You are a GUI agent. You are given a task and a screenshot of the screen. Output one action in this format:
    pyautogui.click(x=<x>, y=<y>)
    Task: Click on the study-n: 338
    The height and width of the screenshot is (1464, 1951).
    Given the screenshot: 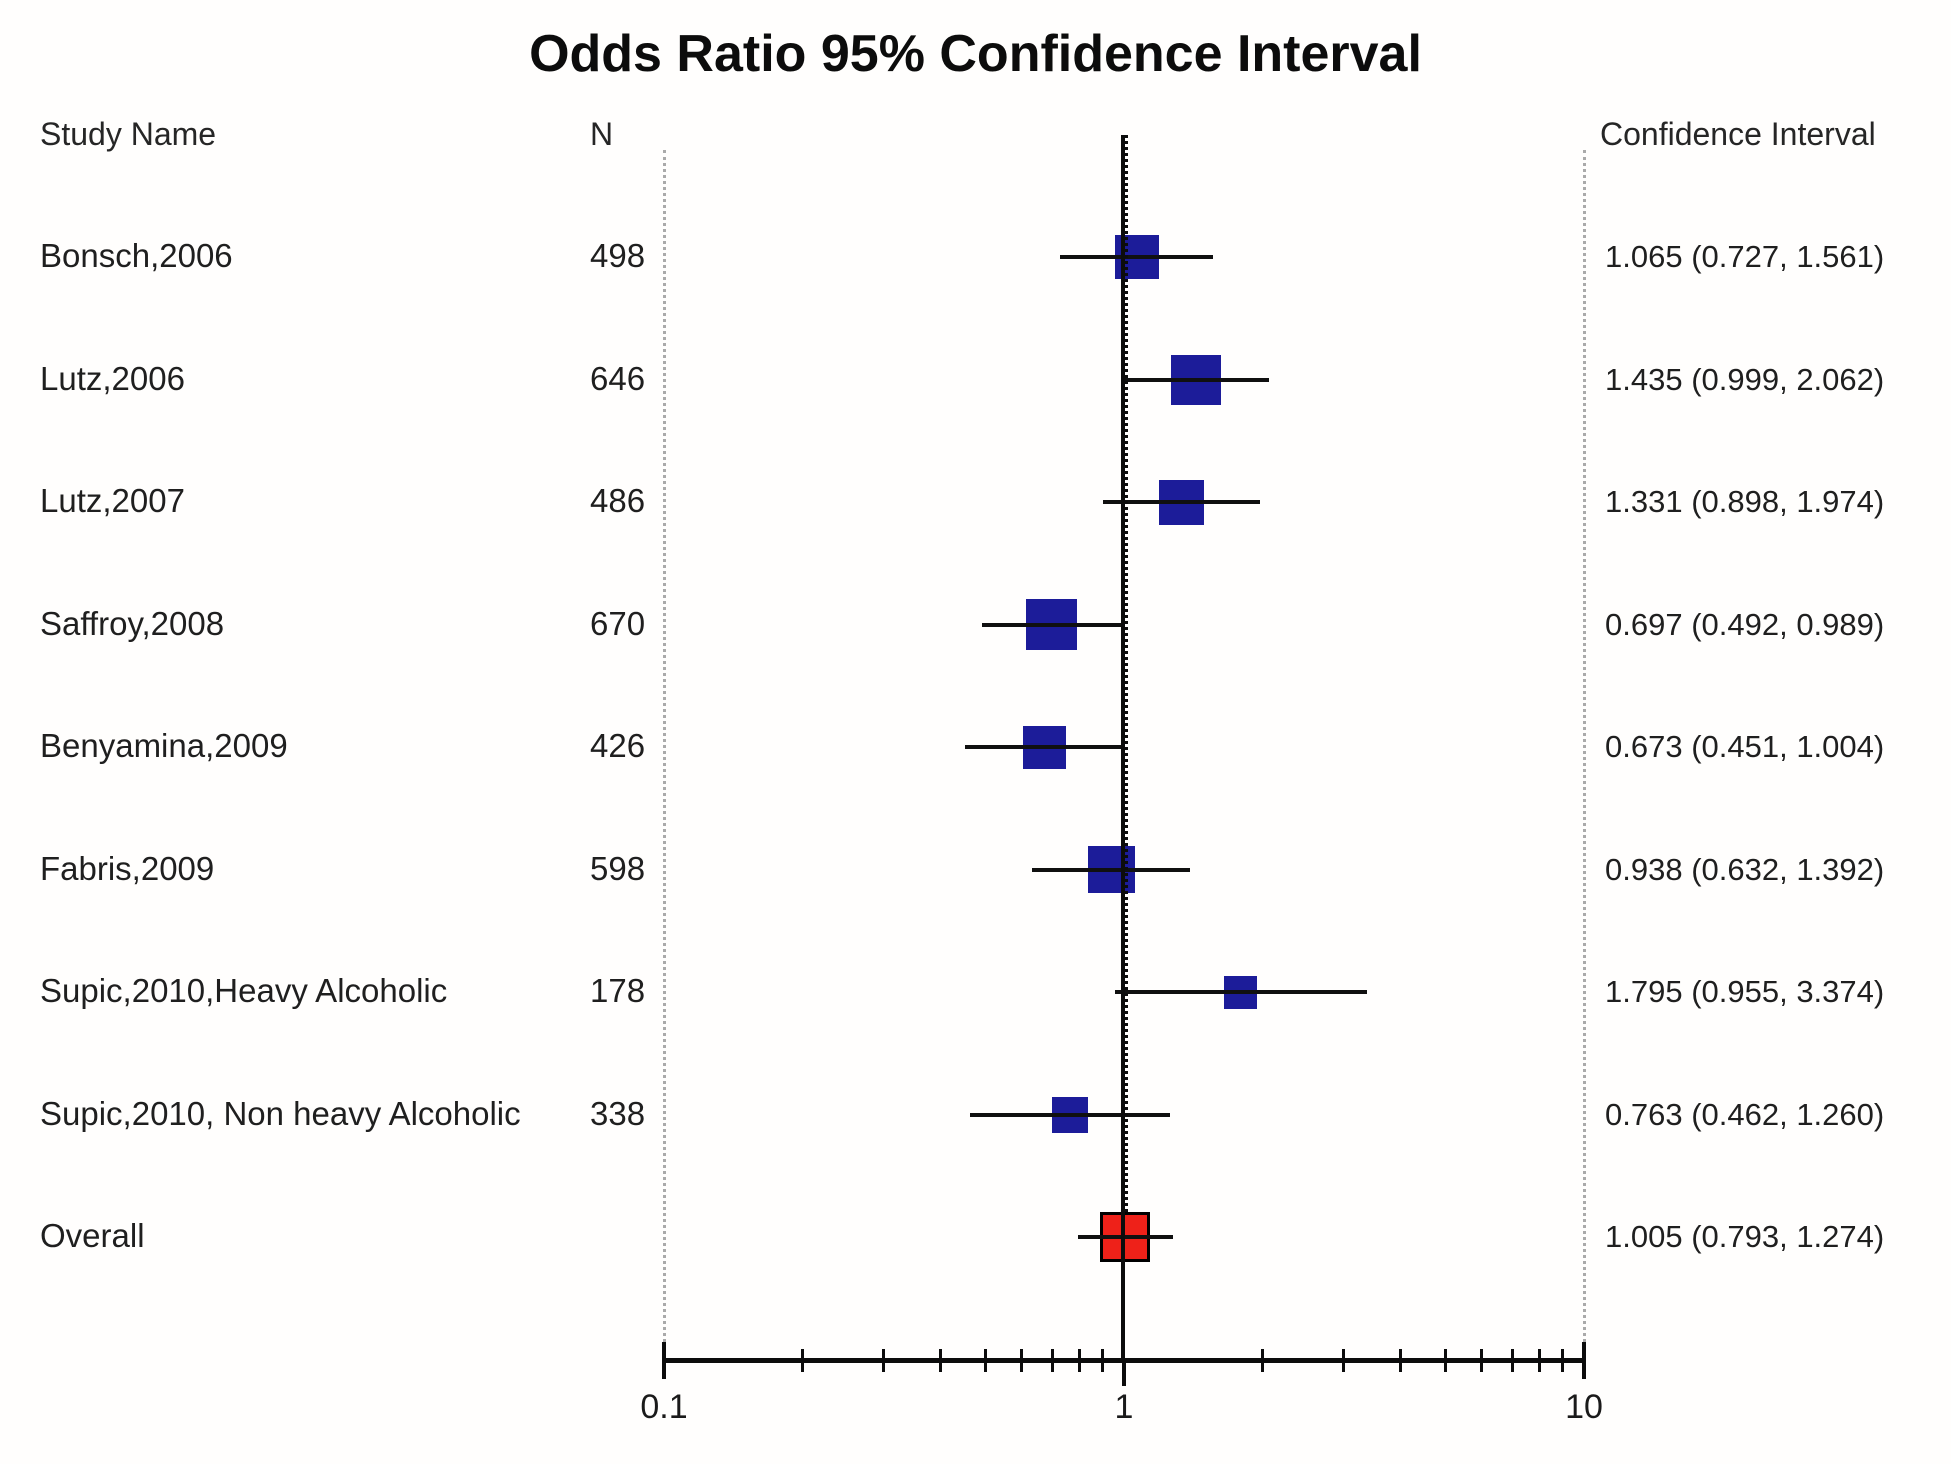 What is the action you would take?
    pyautogui.click(x=618, y=1113)
    